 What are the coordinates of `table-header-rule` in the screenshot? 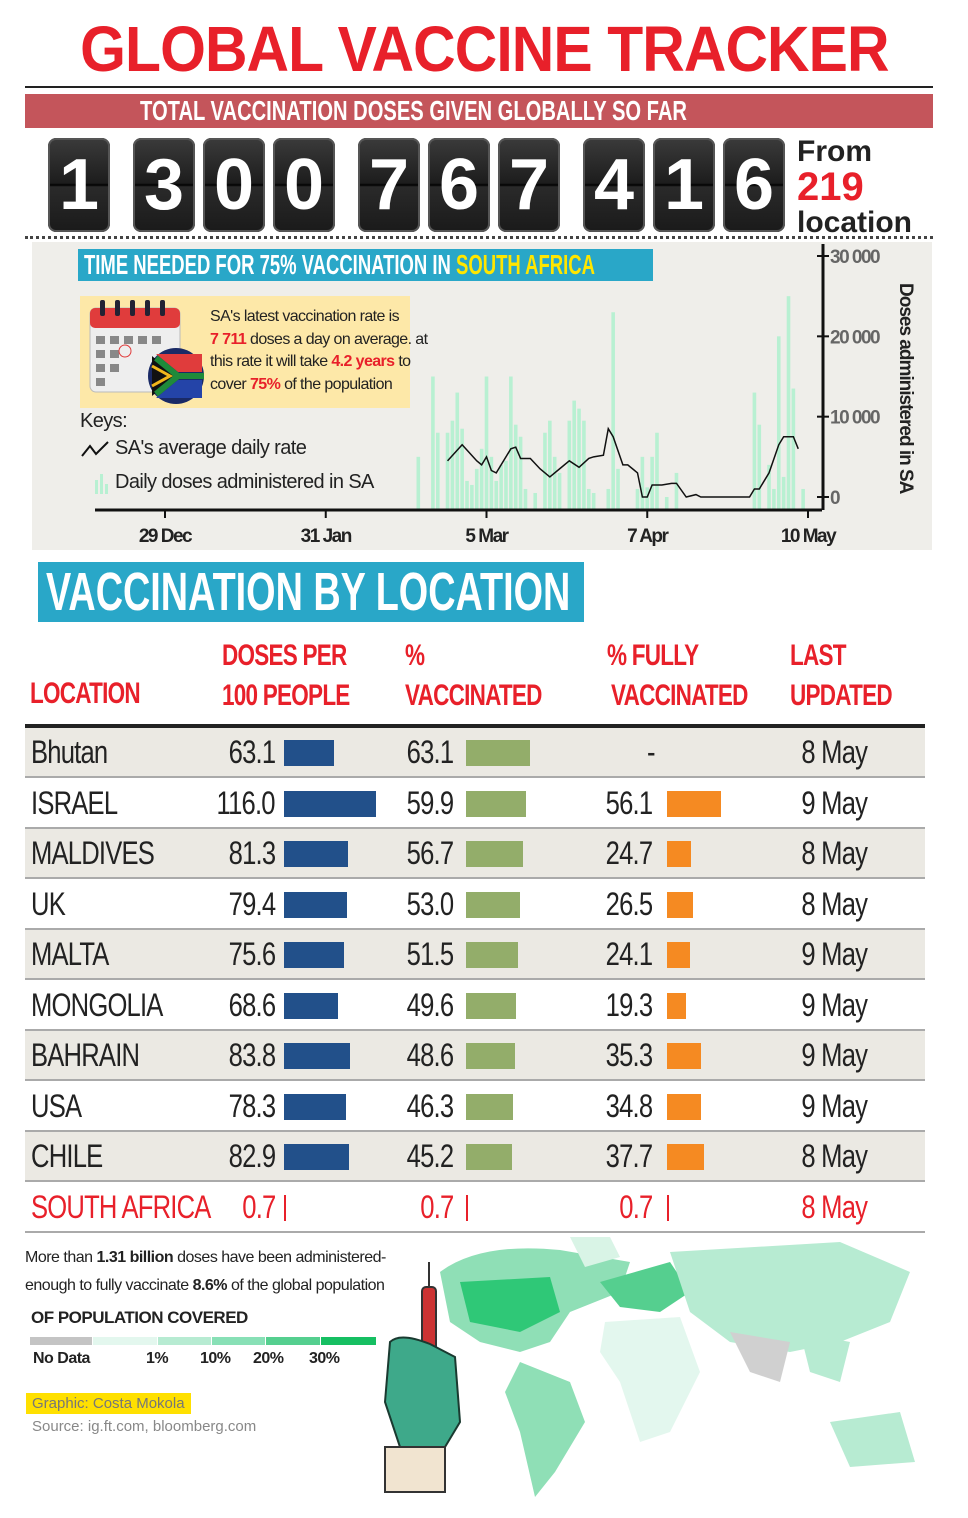 It's located at (475, 726).